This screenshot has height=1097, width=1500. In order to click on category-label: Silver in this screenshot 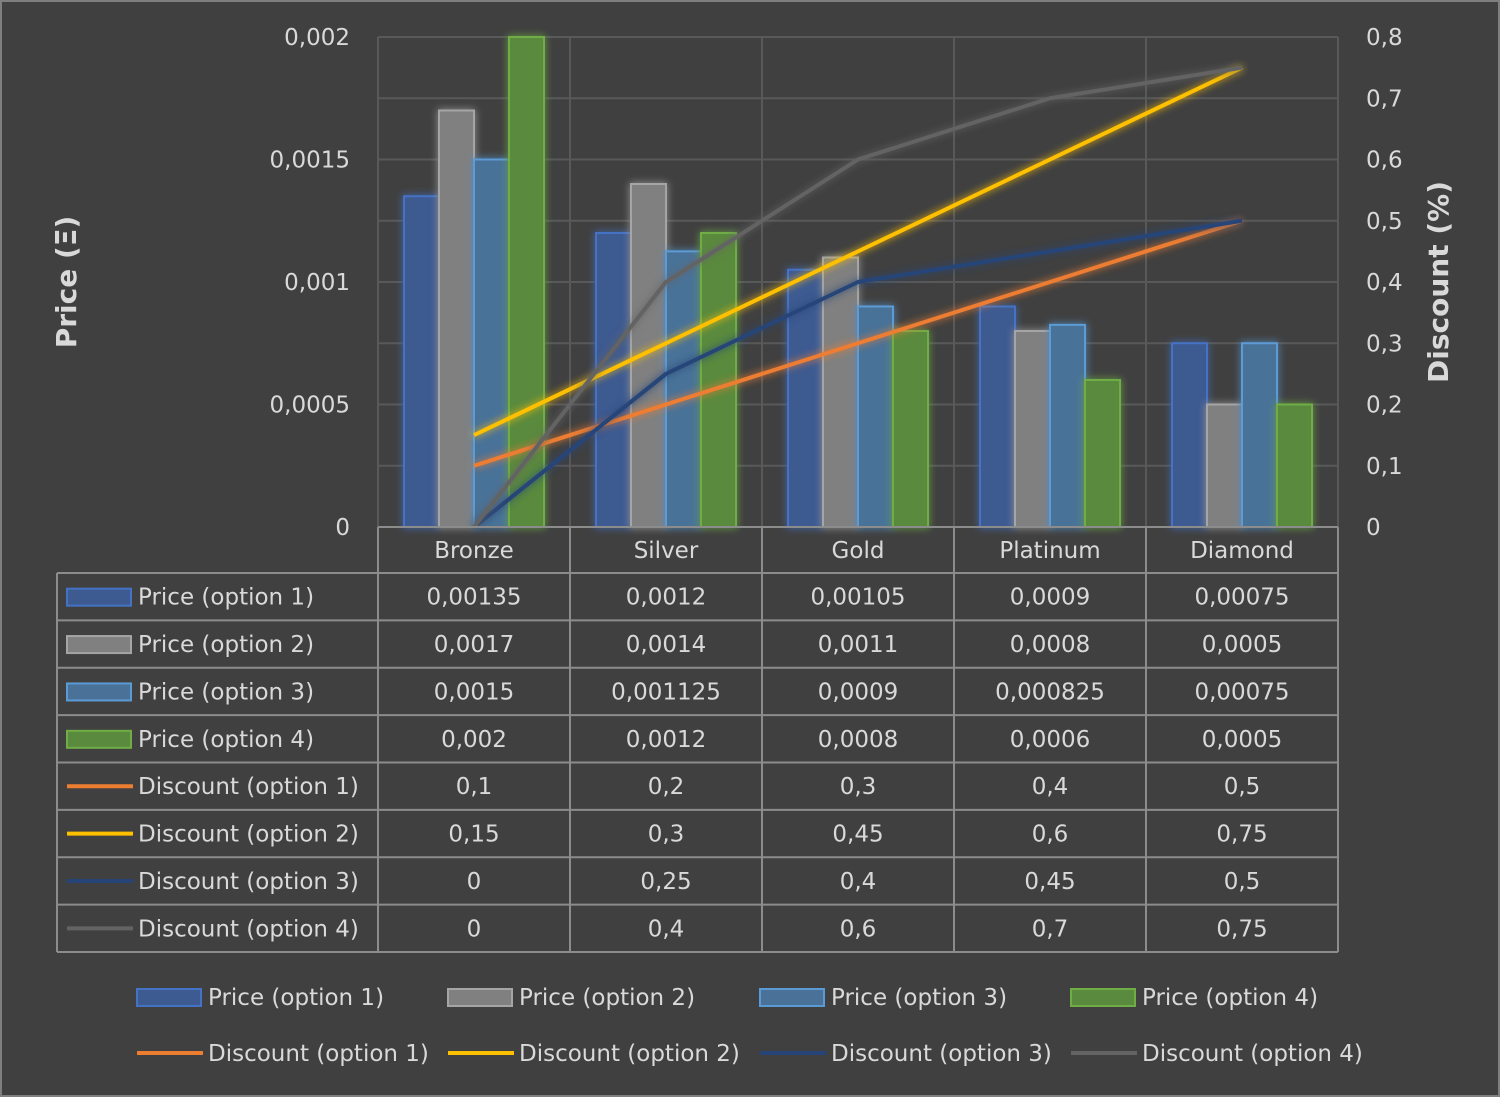, I will do `click(666, 551)`.